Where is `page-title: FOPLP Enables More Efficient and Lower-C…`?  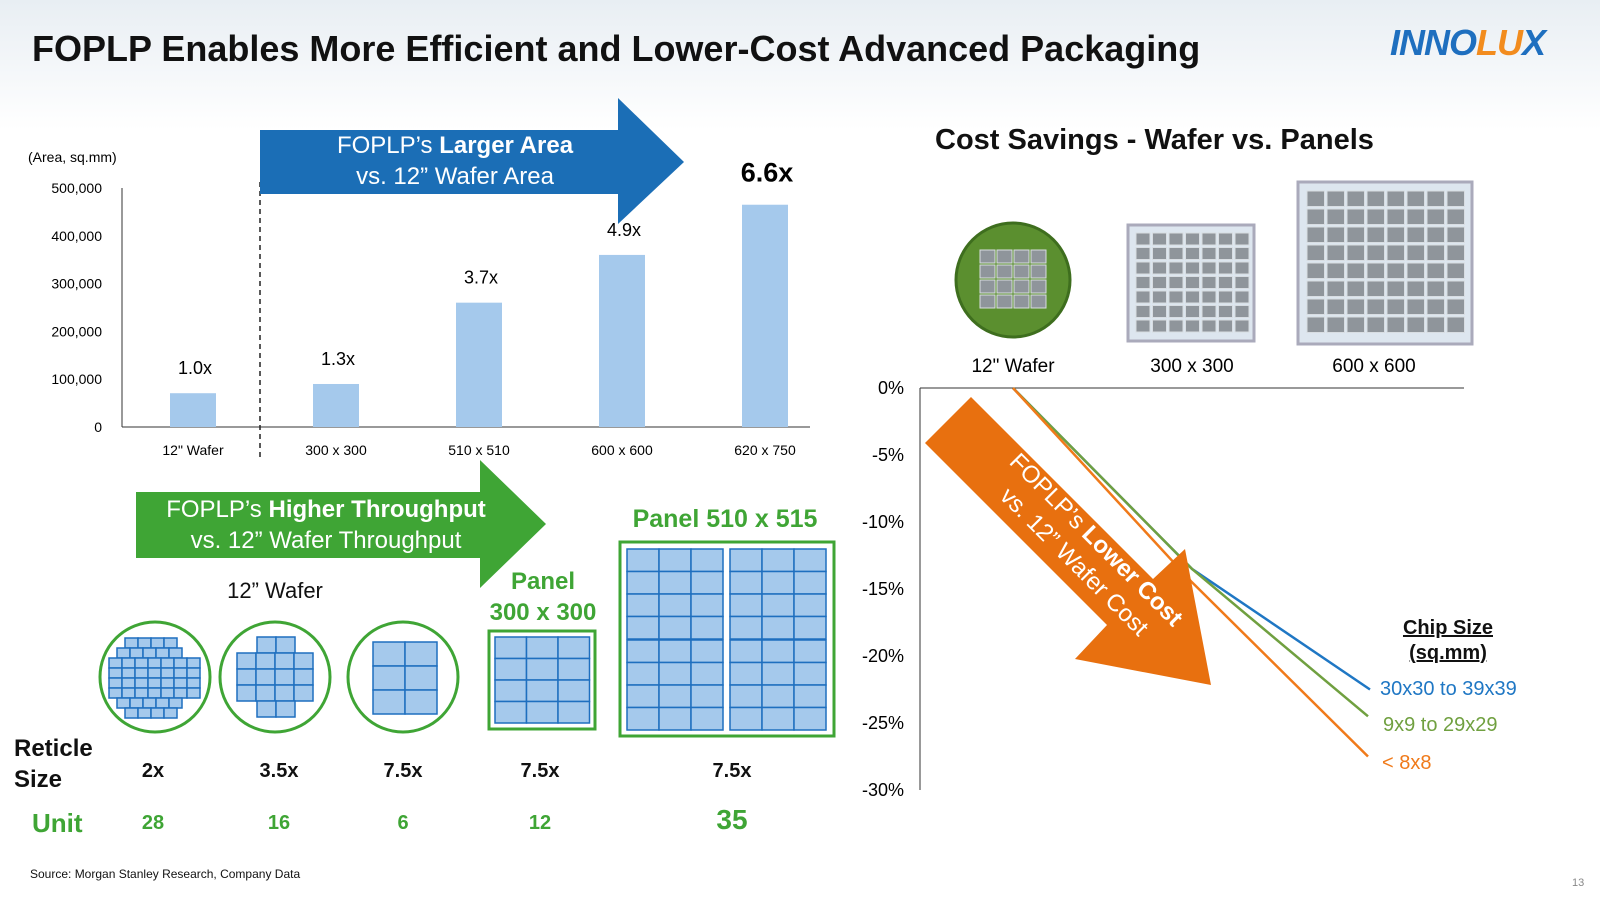
page-title: FOPLP Enables More Efficient and Lower-C… is located at coordinates (616, 48).